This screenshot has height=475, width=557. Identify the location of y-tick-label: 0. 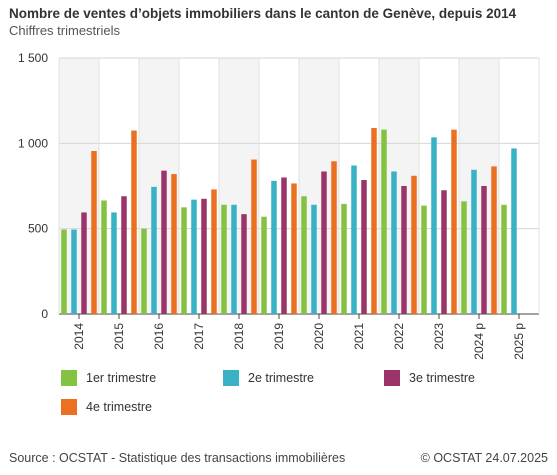
(44, 314).